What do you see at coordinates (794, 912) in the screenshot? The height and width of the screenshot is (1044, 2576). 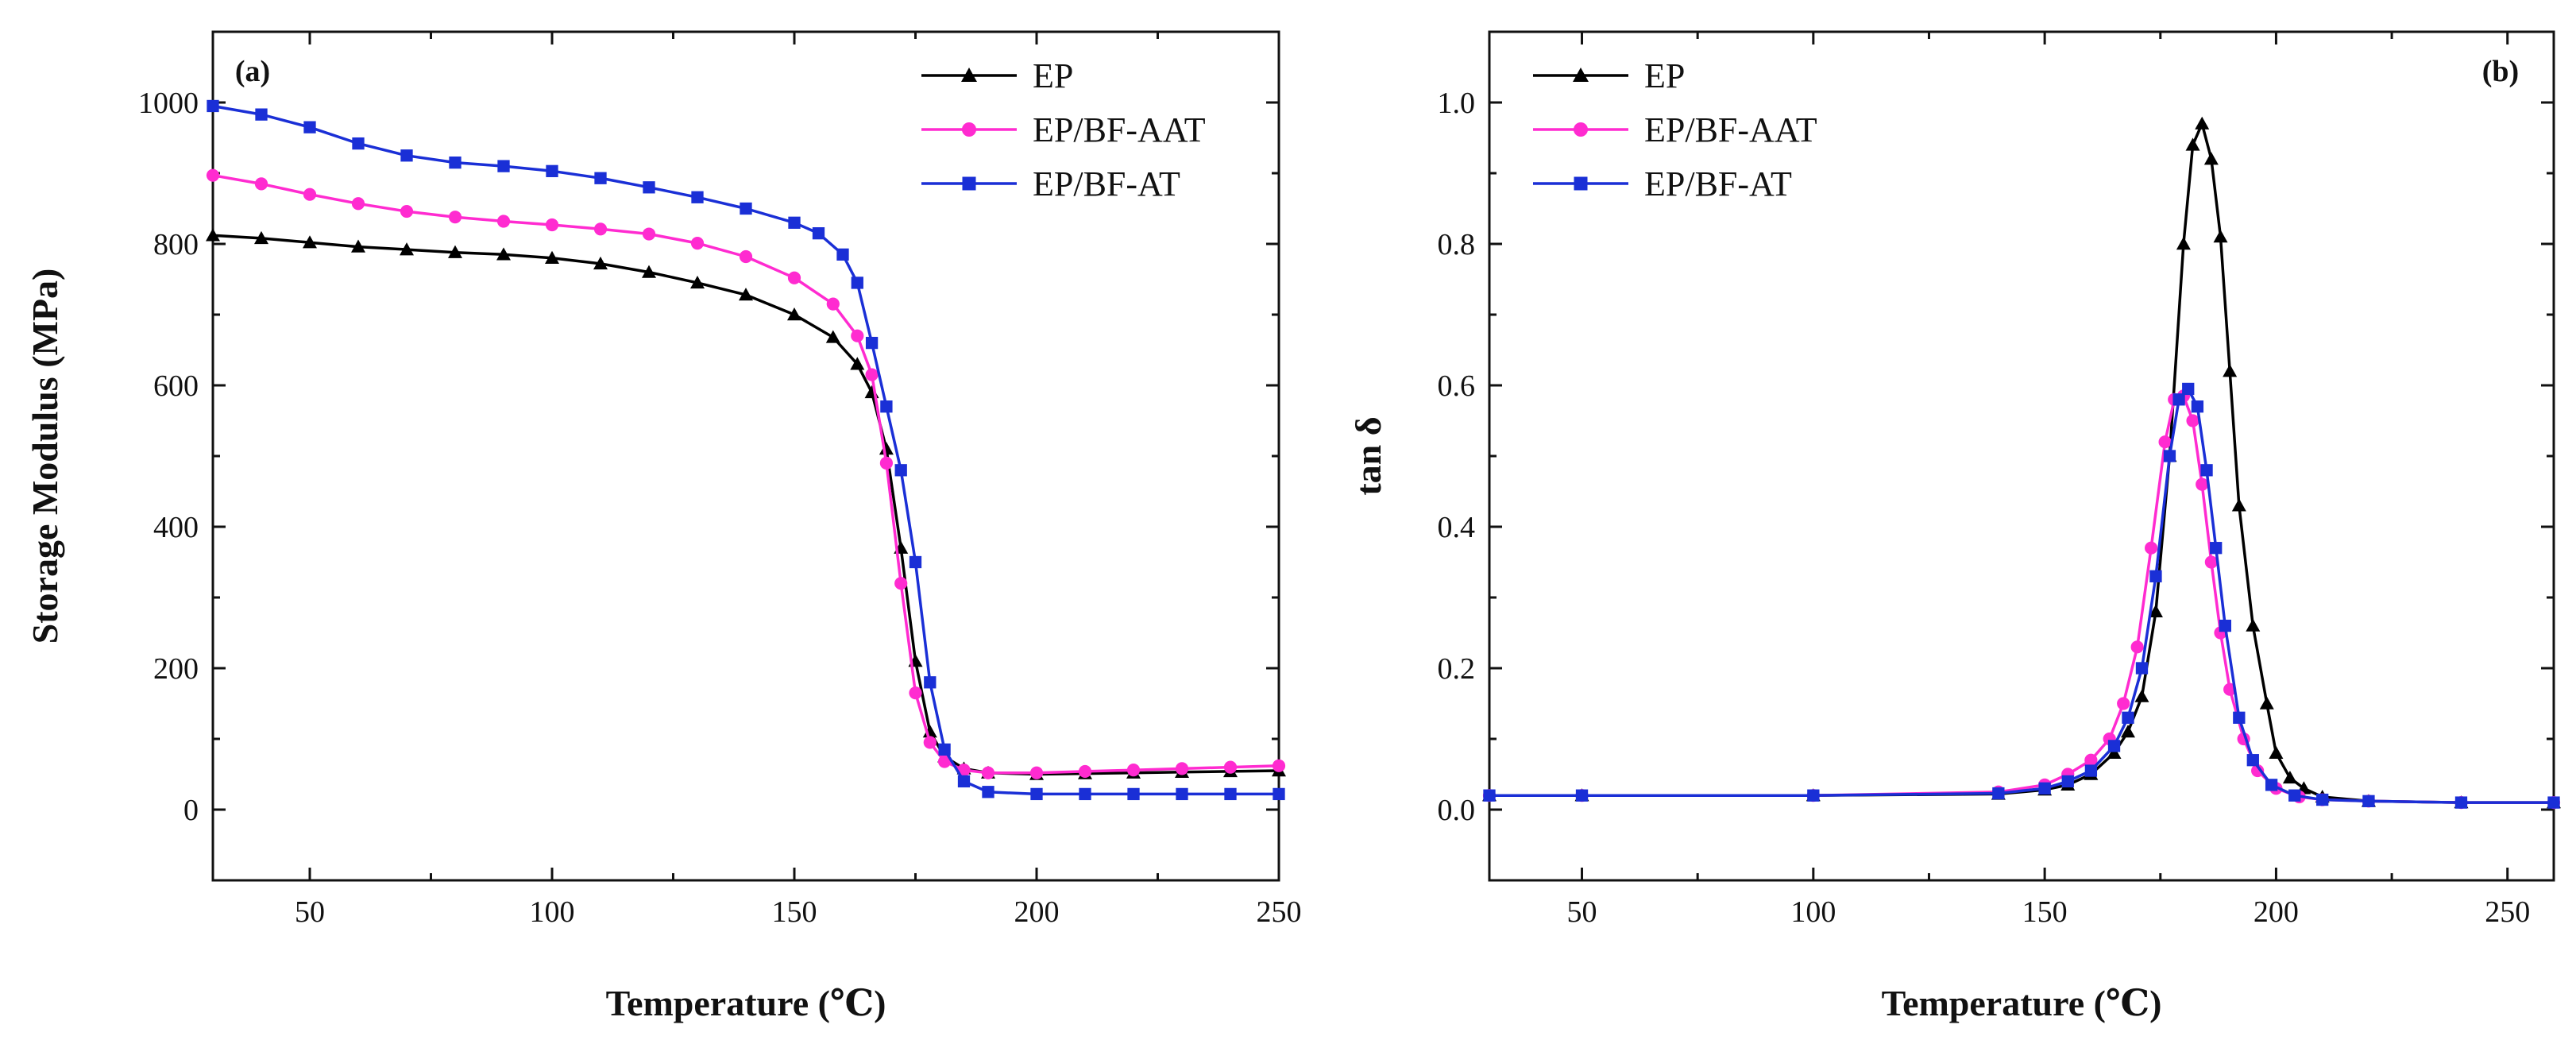 I see `x-tick-label: 150` at bounding box center [794, 912].